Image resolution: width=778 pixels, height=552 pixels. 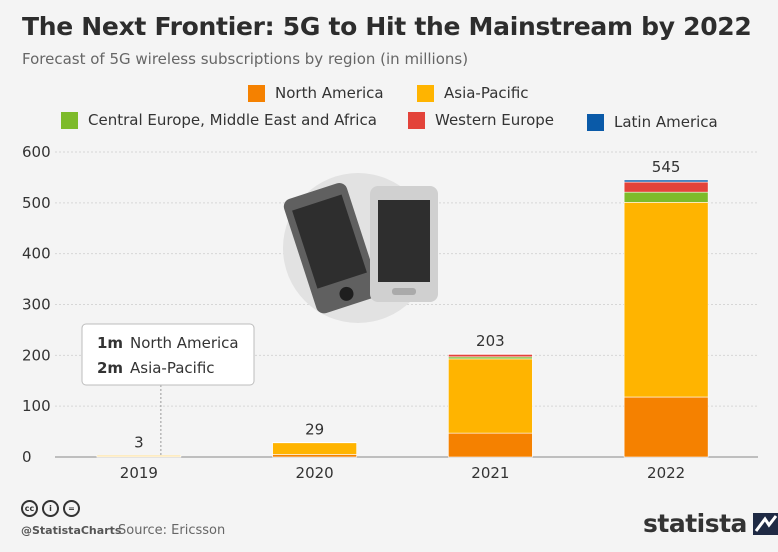 What do you see at coordinates (232, 120) in the screenshot?
I see `legend-label: Central Europe, Middle East and Africa` at bounding box center [232, 120].